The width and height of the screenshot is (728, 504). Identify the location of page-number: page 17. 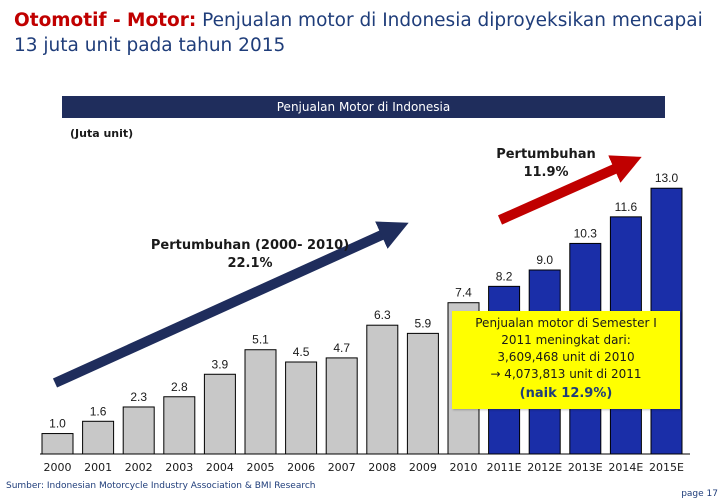
(699, 494).